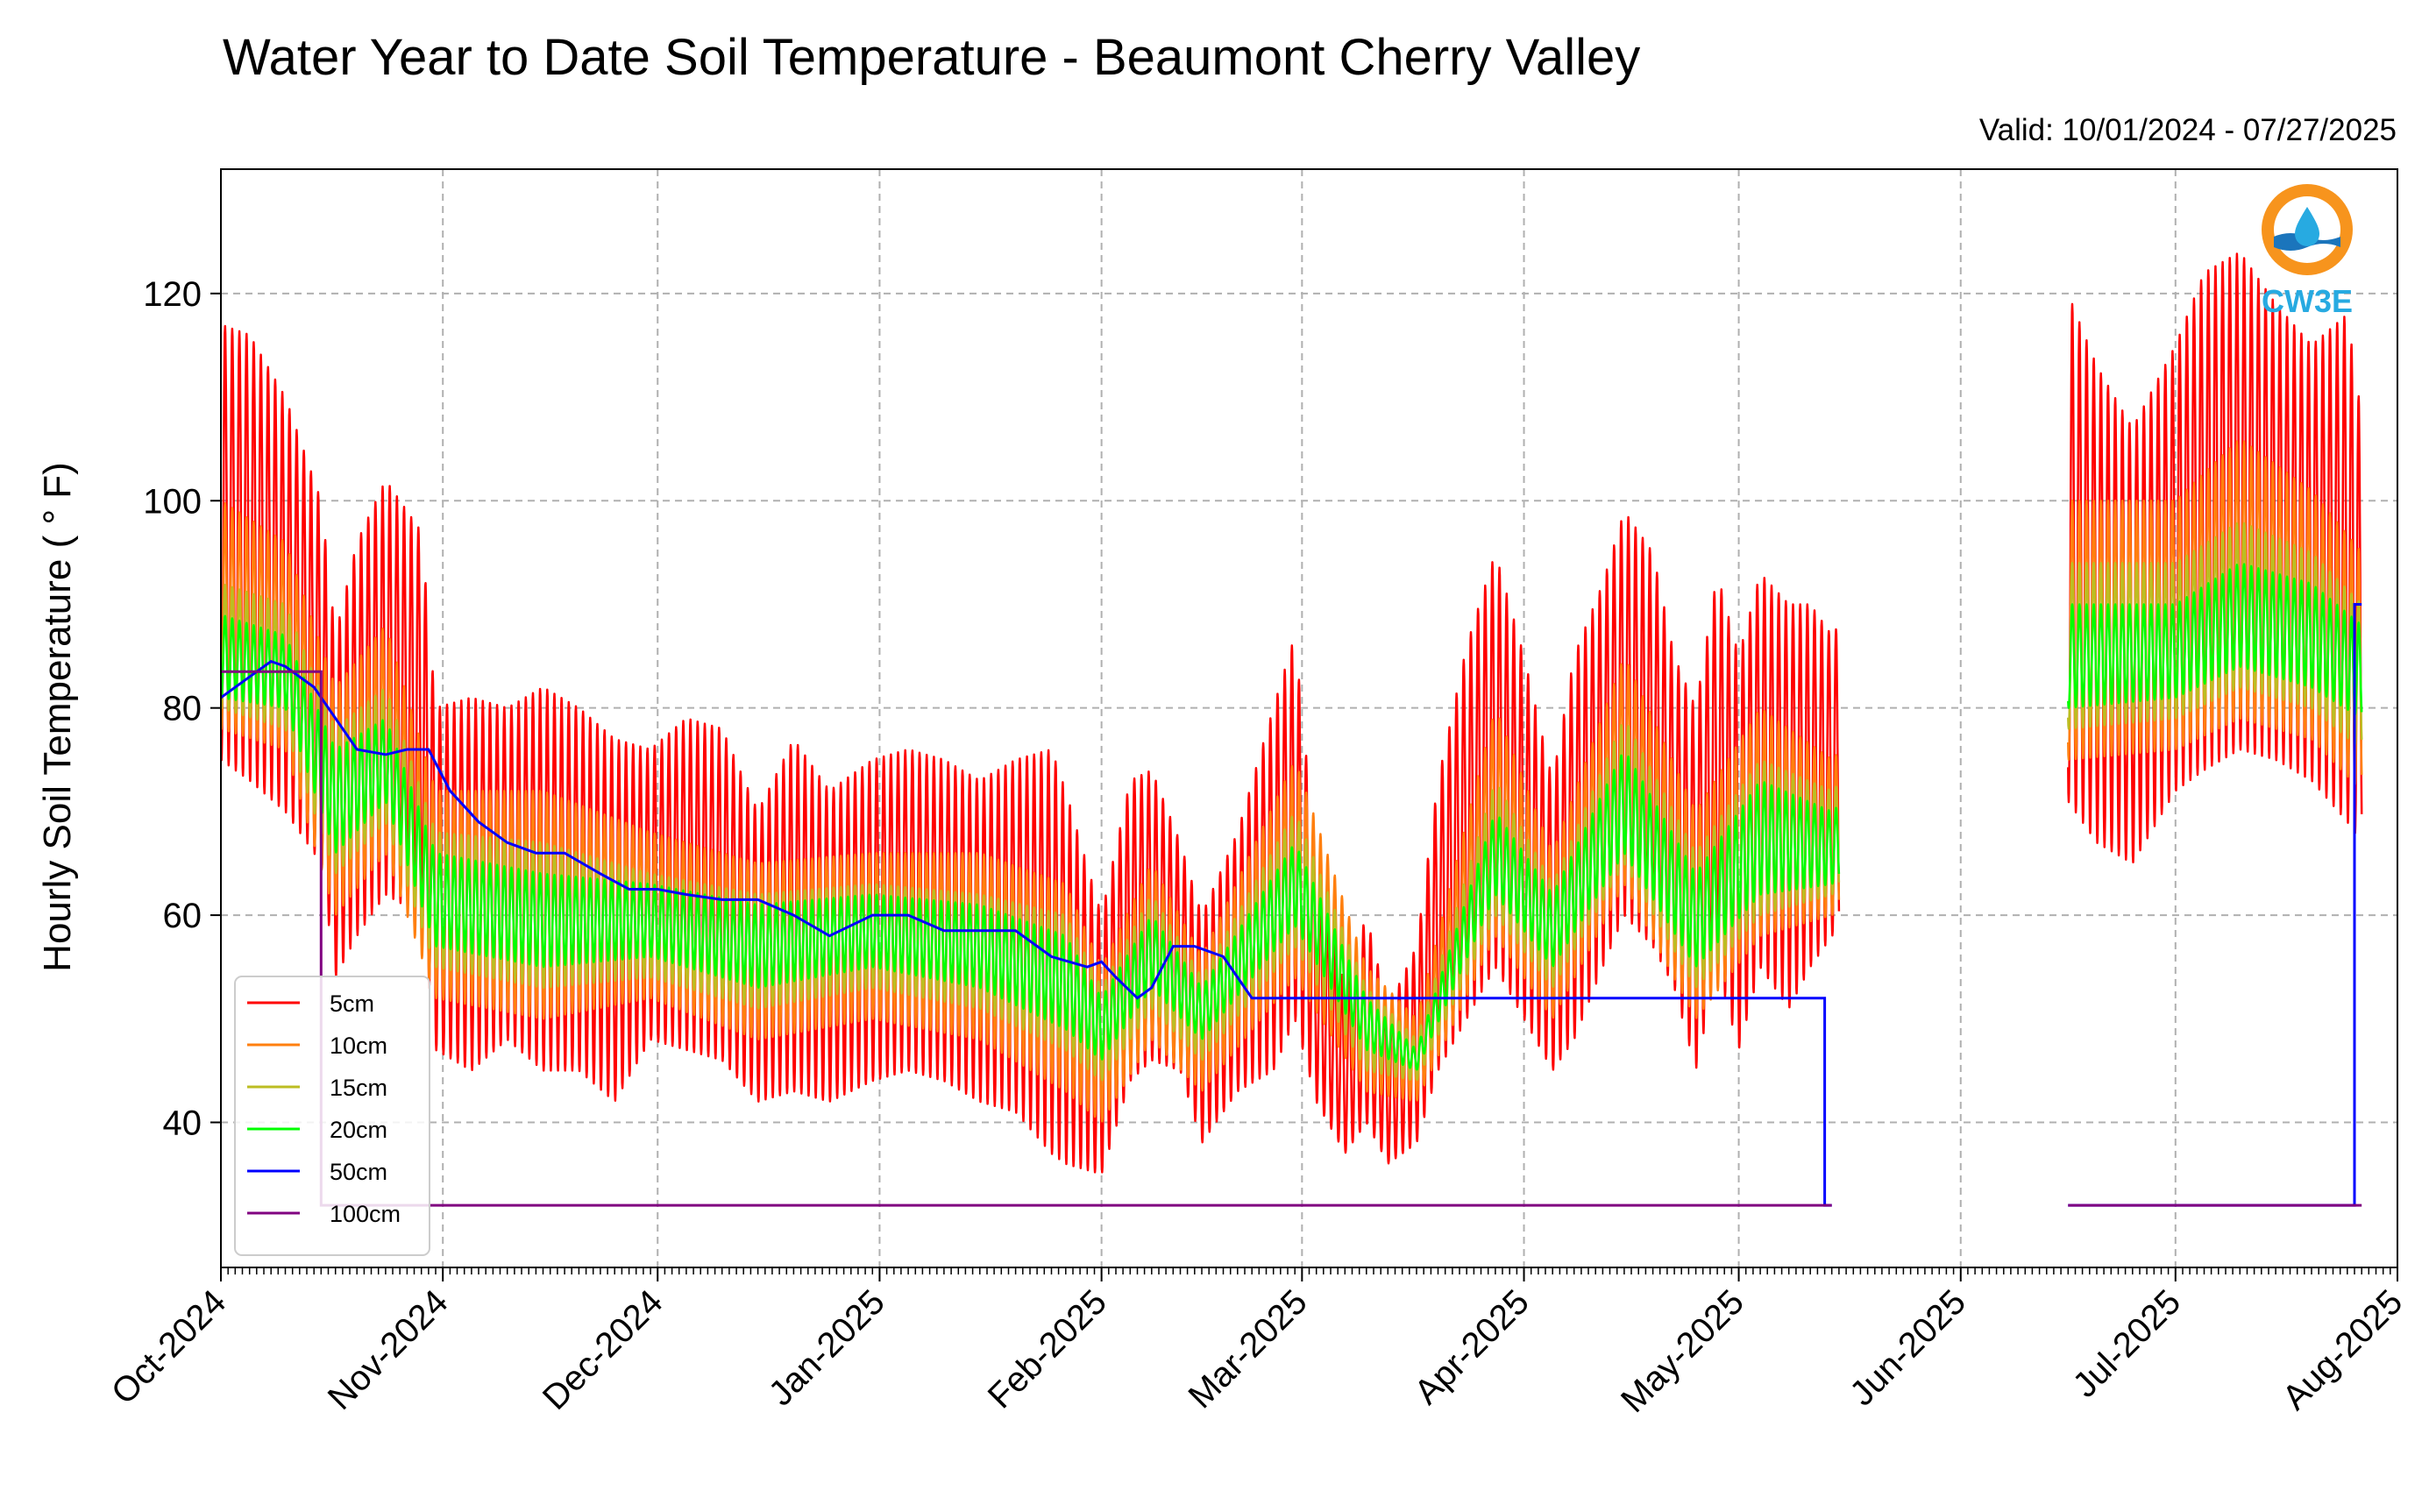 This screenshot has height=1512, width=2429. I want to click on y-tick-label: 100, so click(173, 501).